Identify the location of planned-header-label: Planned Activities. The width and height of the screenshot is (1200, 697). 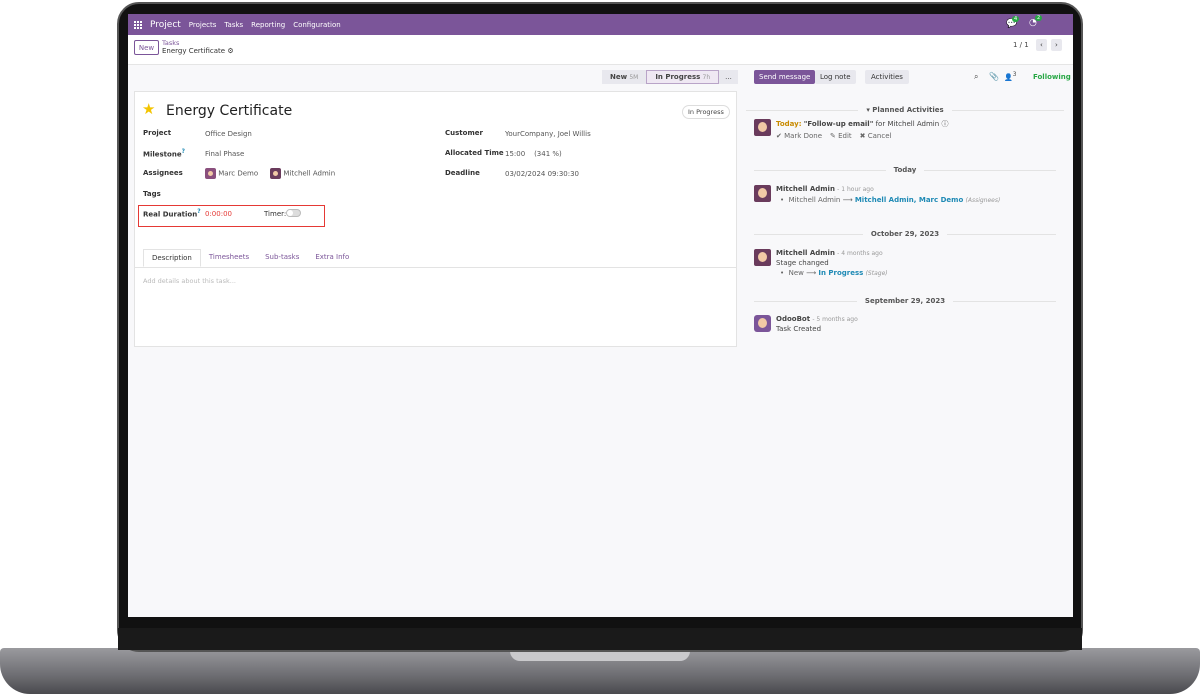
(908, 110).